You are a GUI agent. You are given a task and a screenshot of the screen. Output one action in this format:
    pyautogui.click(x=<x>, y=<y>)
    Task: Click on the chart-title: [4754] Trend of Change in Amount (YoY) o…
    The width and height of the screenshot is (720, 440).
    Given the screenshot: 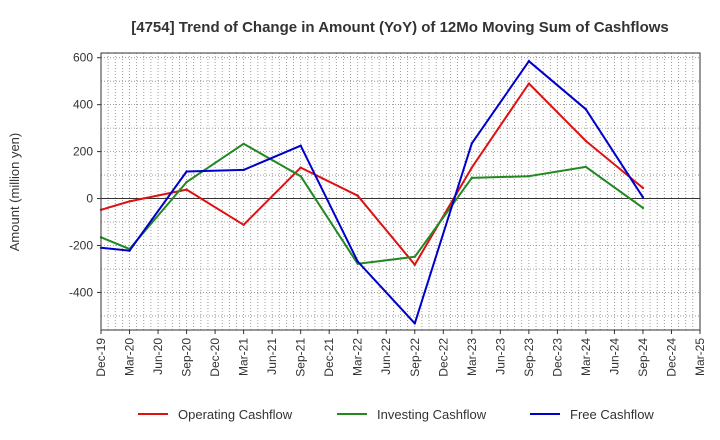 What is the action you would take?
    pyautogui.click(x=400, y=27)
    